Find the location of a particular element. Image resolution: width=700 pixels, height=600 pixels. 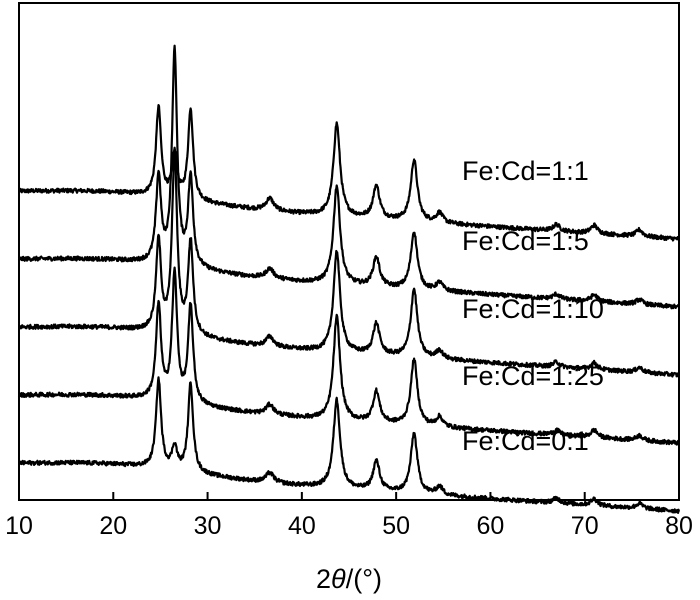

x-tick-label: 20 is located at coordinates (113, 526).